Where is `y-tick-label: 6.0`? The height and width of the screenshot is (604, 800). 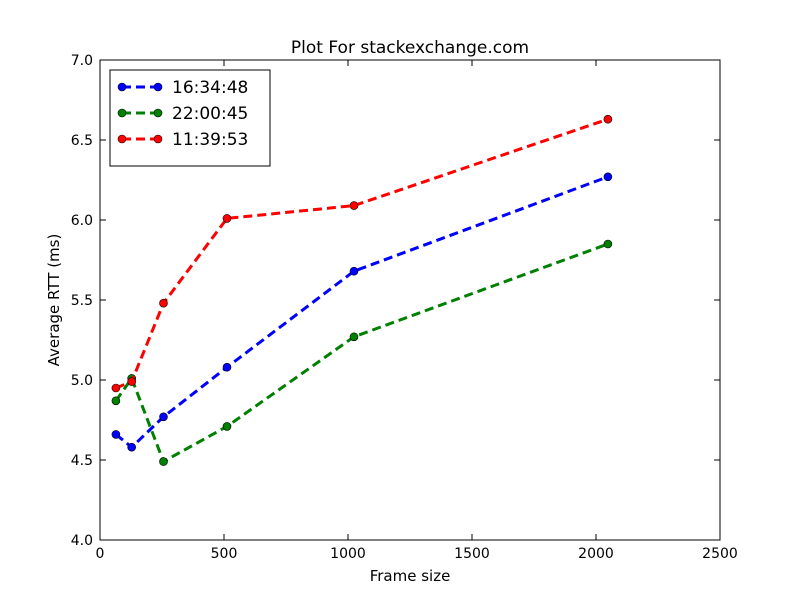 y-tick-label: 6.0 is located at coordinates (82, 221).